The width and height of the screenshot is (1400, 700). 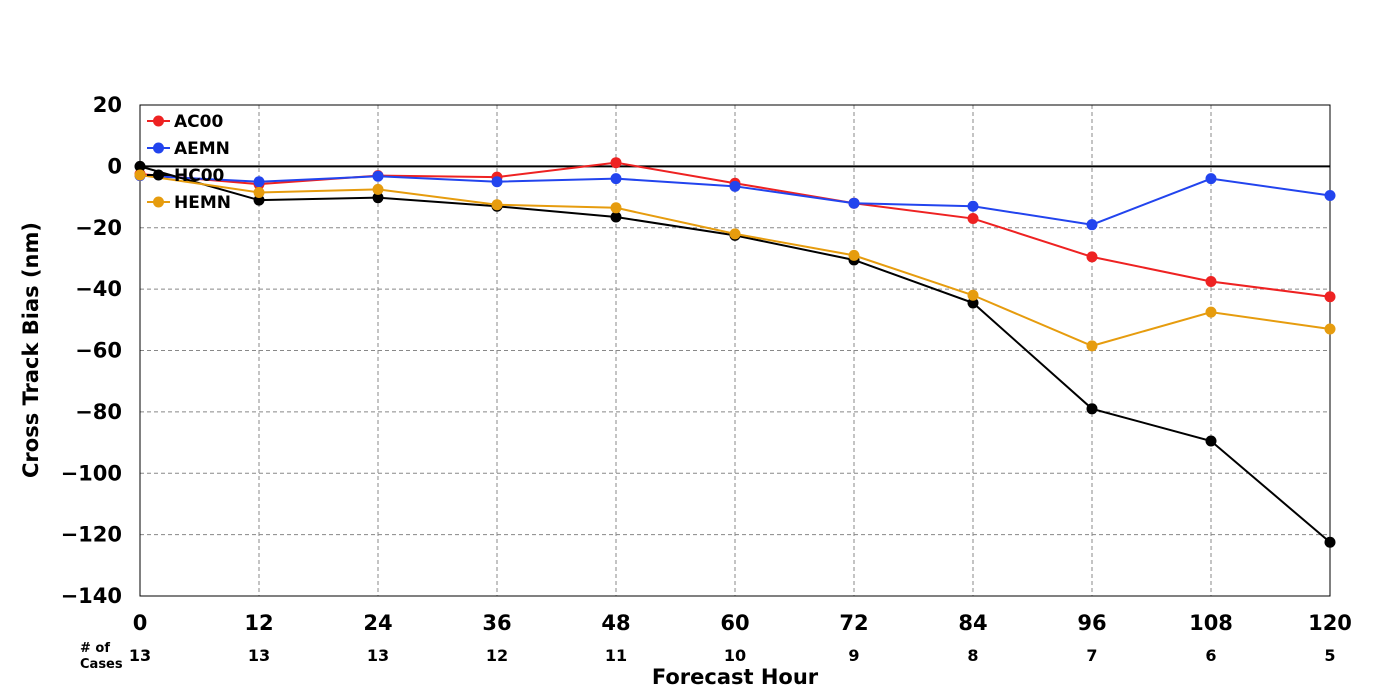 I want to click on x-tick-label: 84, so click(x=972, y=623).